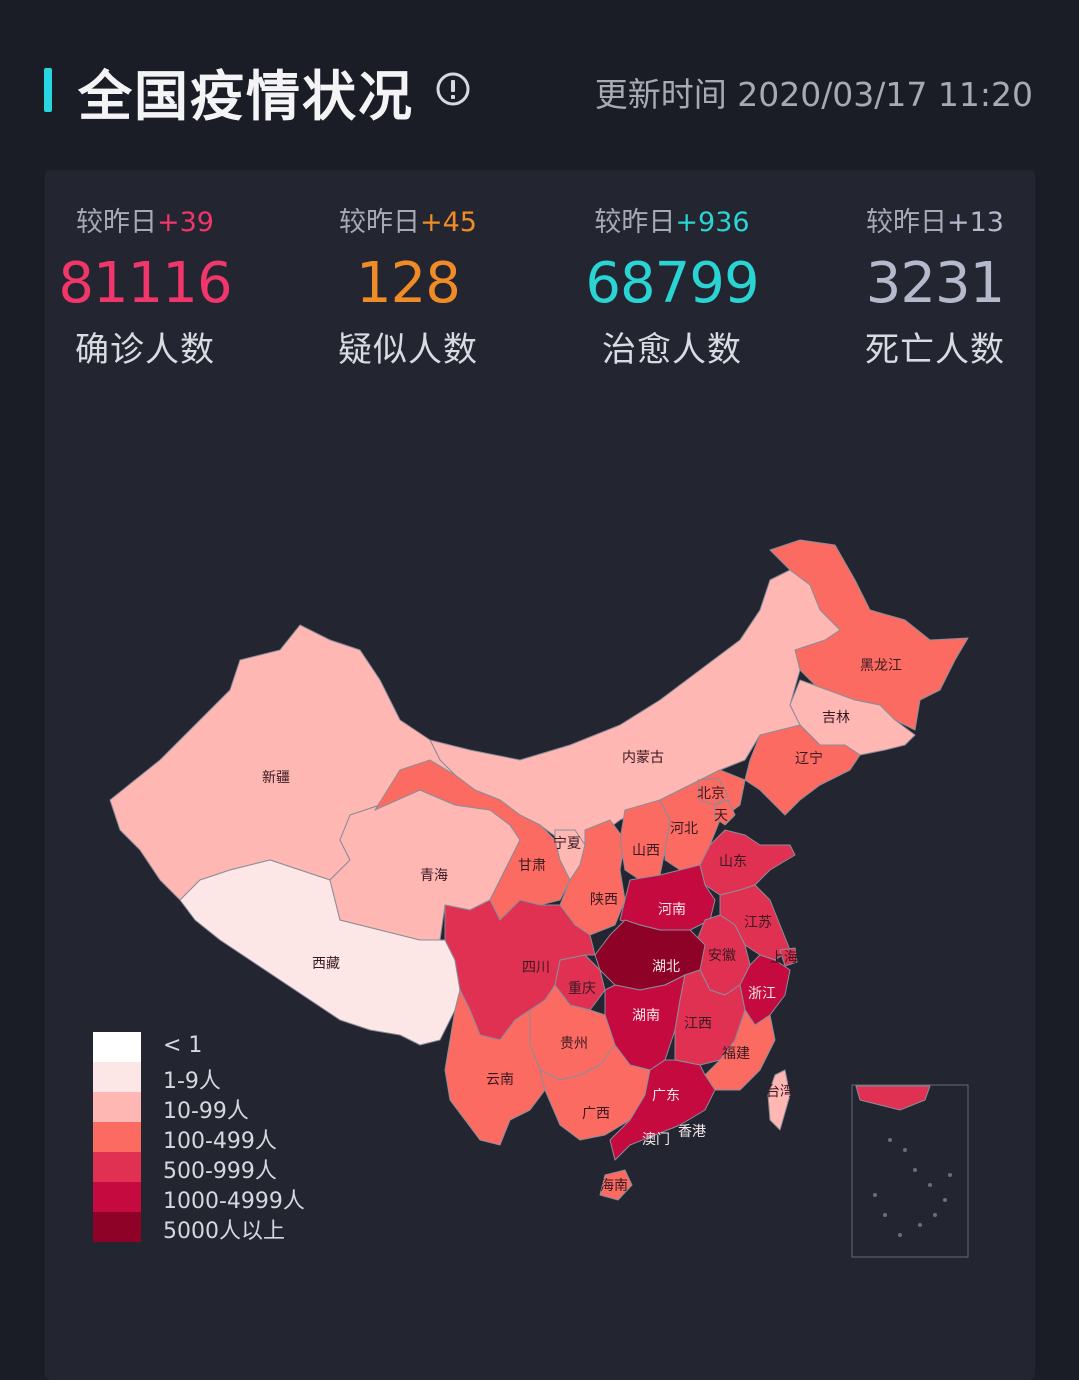 The width and height of the screenshot is (1079, 1380). I want to click on update-time: 更新时间 2020/03/17 11:20, so click(813, 94).